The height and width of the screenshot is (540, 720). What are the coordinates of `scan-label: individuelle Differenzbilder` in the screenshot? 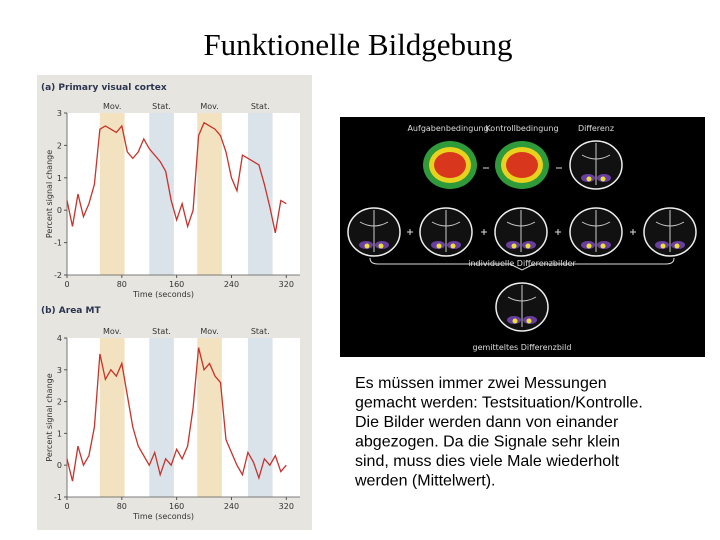 It's located at (522, 263).